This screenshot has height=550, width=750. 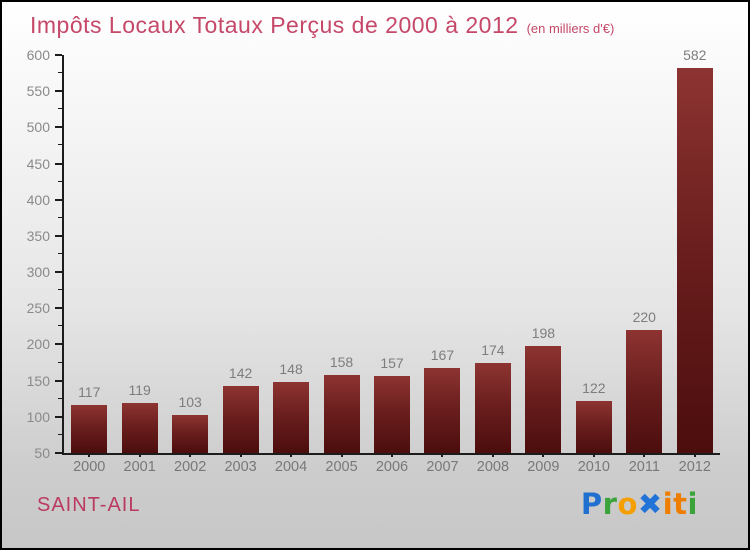 What do you see at coordinates (139, 467) in the screenshot?
I see `year-label: 2001` at bounding box center [139, 467].